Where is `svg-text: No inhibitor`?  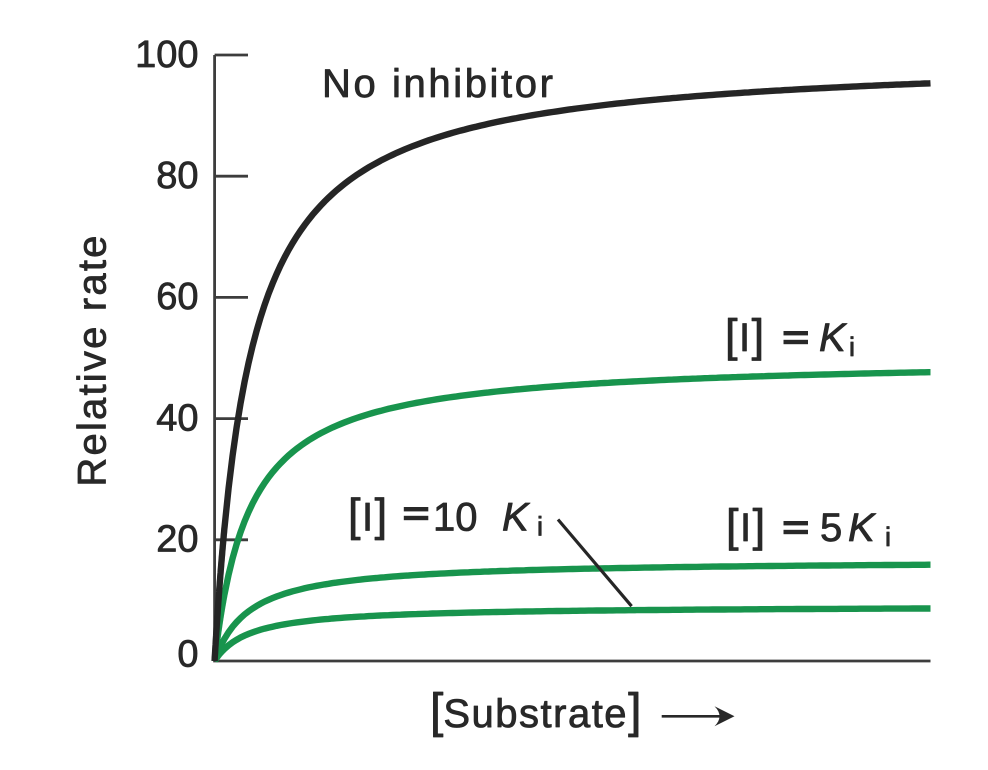 svg-text: No inhibitor is located at coordinates (439, 84).